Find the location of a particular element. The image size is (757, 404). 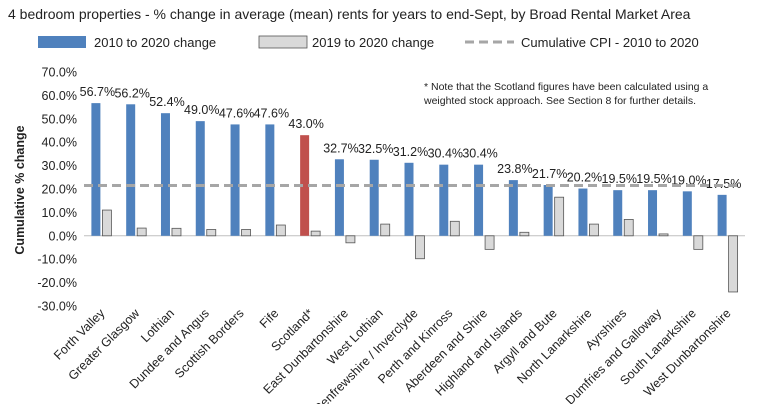

data-label: 32.7% is located at coordinates (340, 148).